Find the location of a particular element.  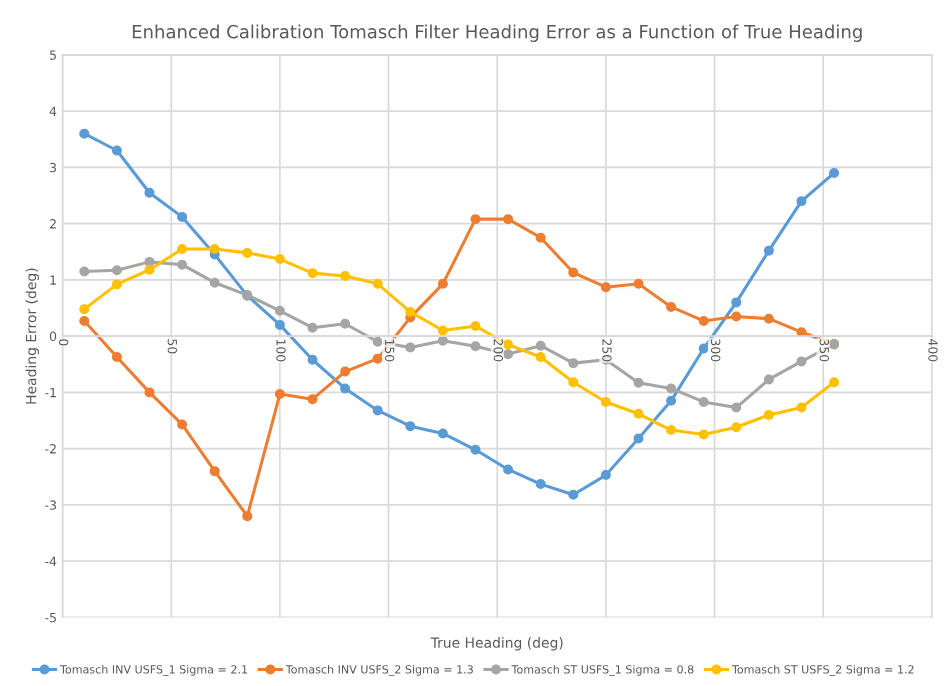

chart-title: Enhanced Calibration Tomasch Filter Heading Error as a Function of True Heading is located at coordinates (497, 33).